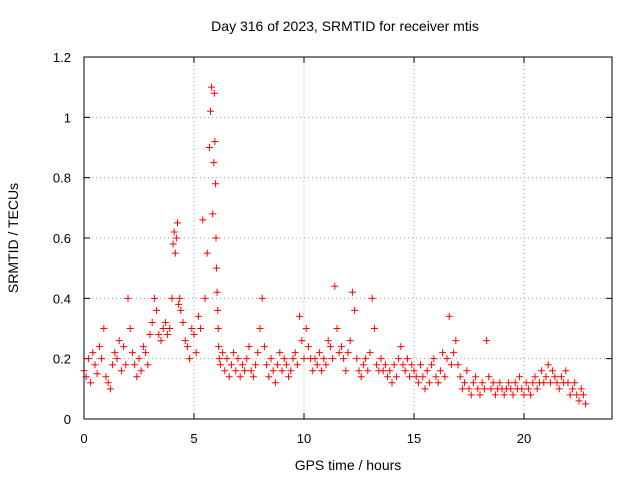 The height and width of the screenshot is (480, 640). Describe the element at coordinates (193, 438) in the screenshot. I see `x-tick-label: 5` at that location.